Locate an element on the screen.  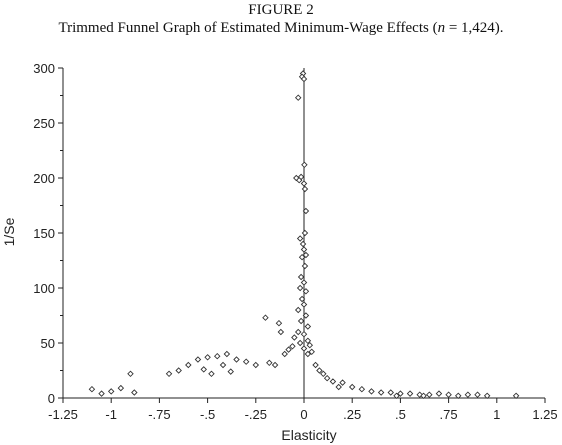
y-tick-label: 50 is located at coordinates (48, 343).